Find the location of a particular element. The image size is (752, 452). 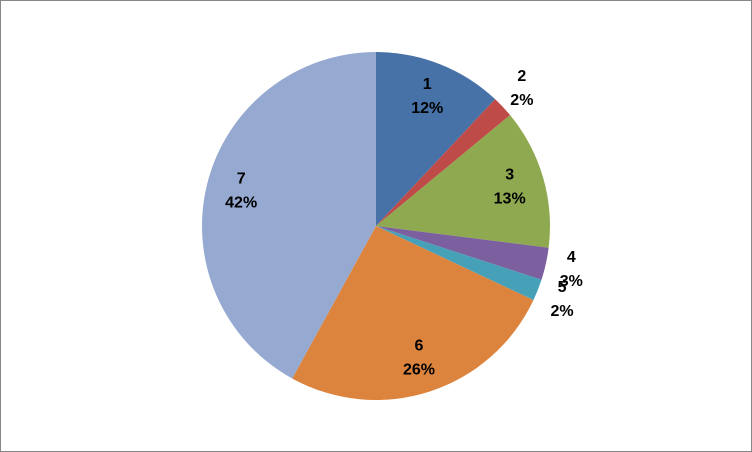

slice-category-label: 2 is located at coordinates (521, 76).